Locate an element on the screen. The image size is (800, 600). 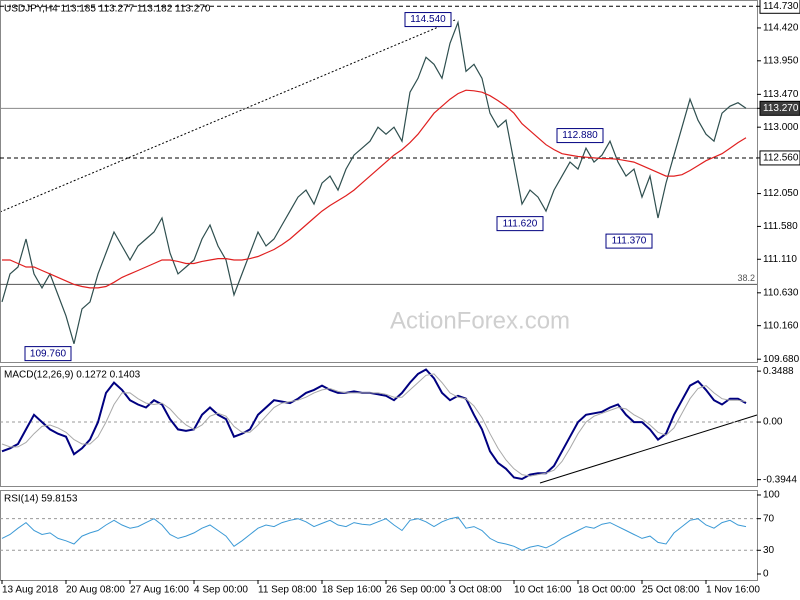
x-tick-label: 26 Sep 00:00 is located at coordinates (416, 590).